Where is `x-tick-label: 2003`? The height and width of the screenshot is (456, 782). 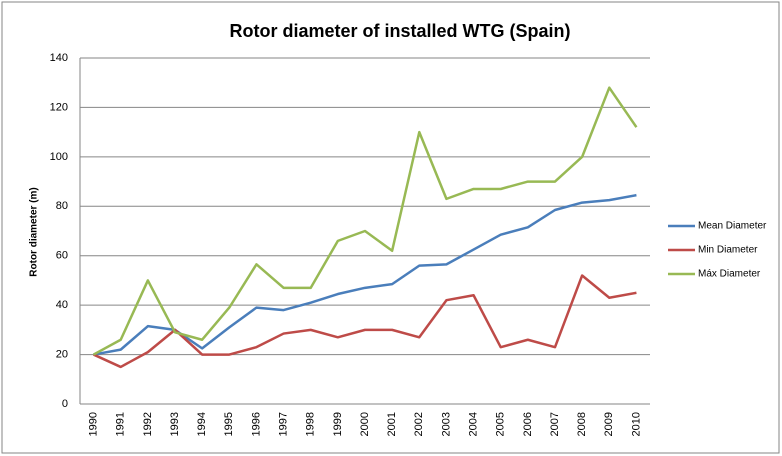 x-tick-label: 2003 is located at coordinates (446, 424).